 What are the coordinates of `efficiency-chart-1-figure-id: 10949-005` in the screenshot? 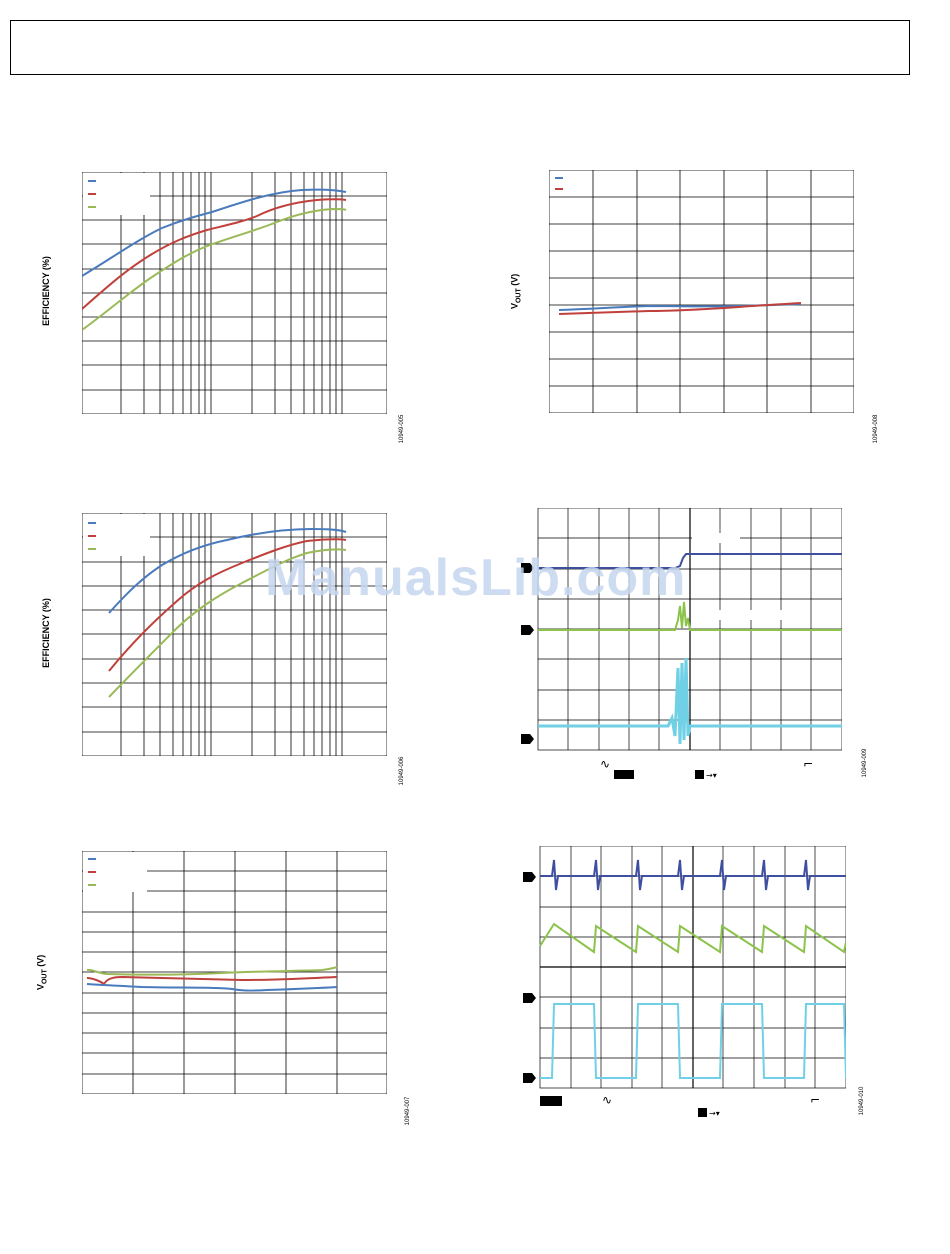 It's located at (402, 429).